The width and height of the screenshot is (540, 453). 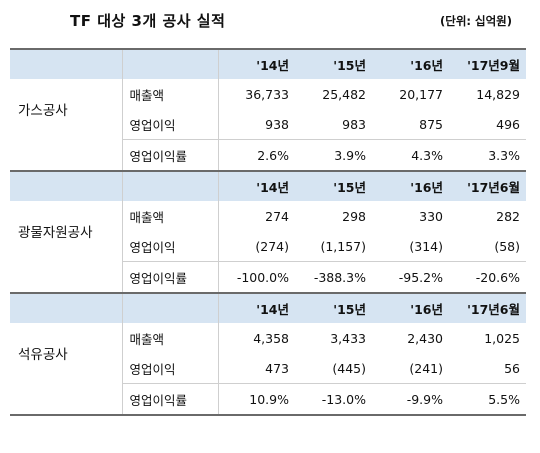 What do you see at coordinates (425, 338) in the screenshot?
I see `table-cell: 2,430` at bounding box center [425, 338].